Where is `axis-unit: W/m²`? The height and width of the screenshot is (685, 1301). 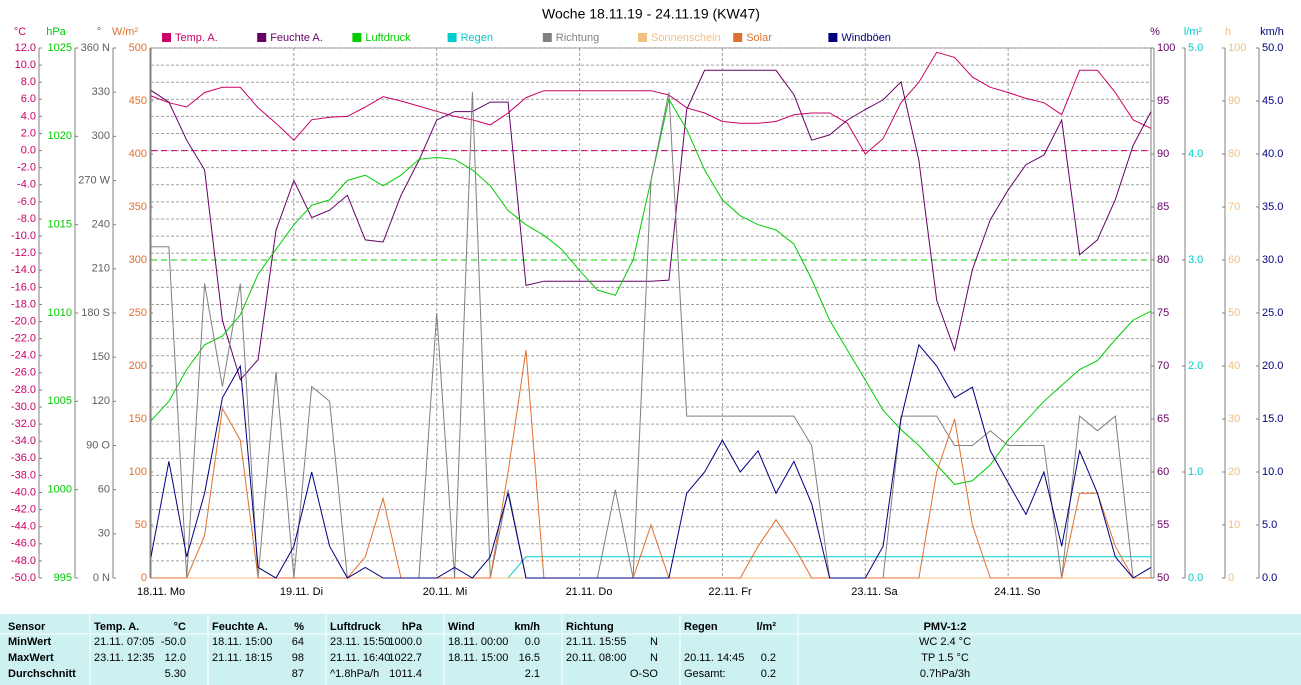 axis-unit: W/m² is located at coordinates (125, 32).